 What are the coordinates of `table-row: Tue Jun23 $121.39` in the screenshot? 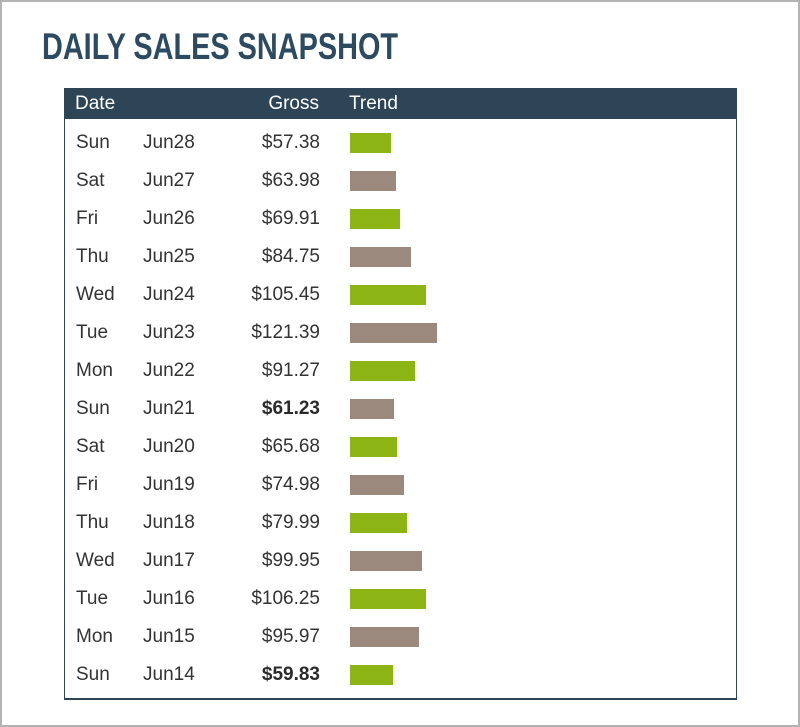 It's located at (400, 333).